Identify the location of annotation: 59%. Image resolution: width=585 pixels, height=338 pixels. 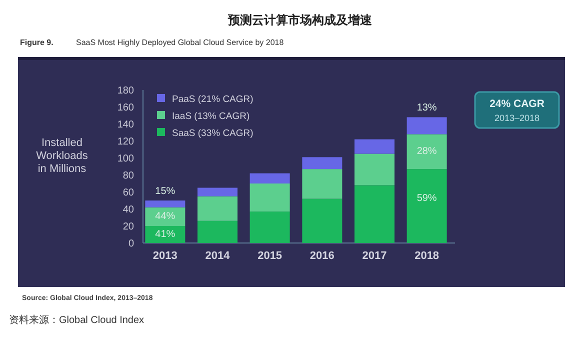
(426, 198).